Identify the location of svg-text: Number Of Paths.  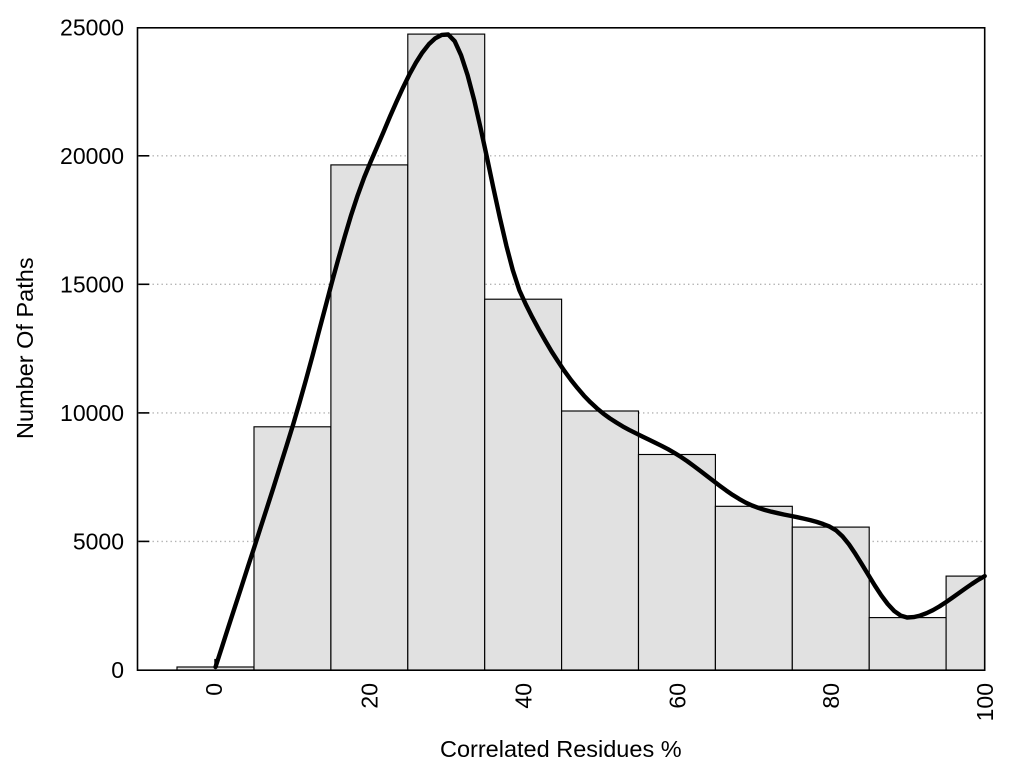
(25, 348).